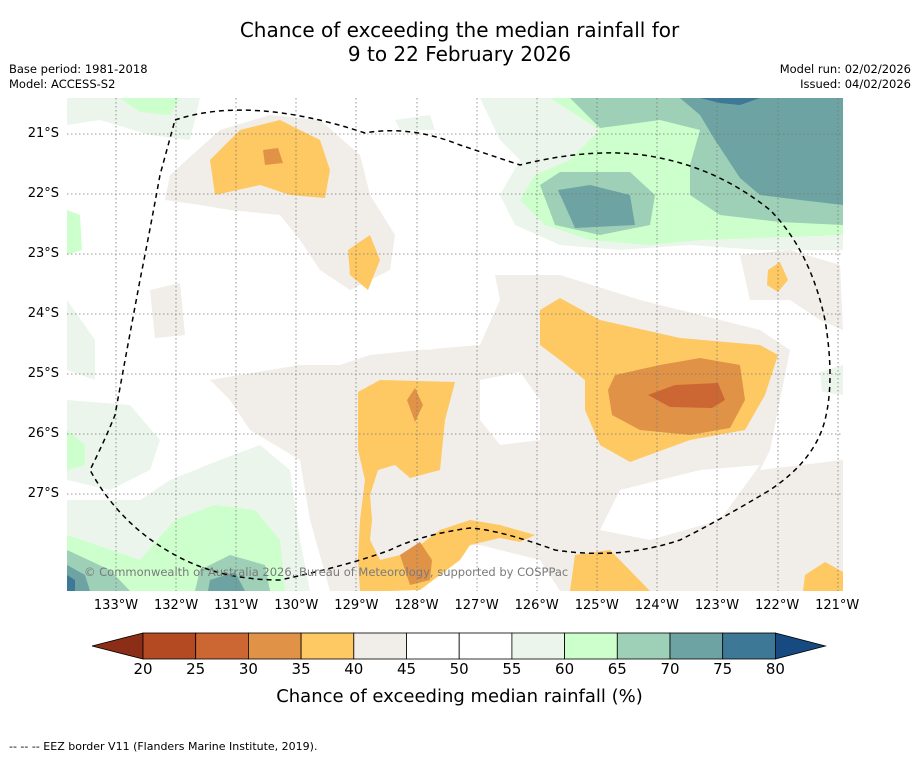 The height and width of the screenshot is (758, 919). Describe the element at coordinates (536, 605) in the screenshot. I see `longitude-label: 126°W` at that location.